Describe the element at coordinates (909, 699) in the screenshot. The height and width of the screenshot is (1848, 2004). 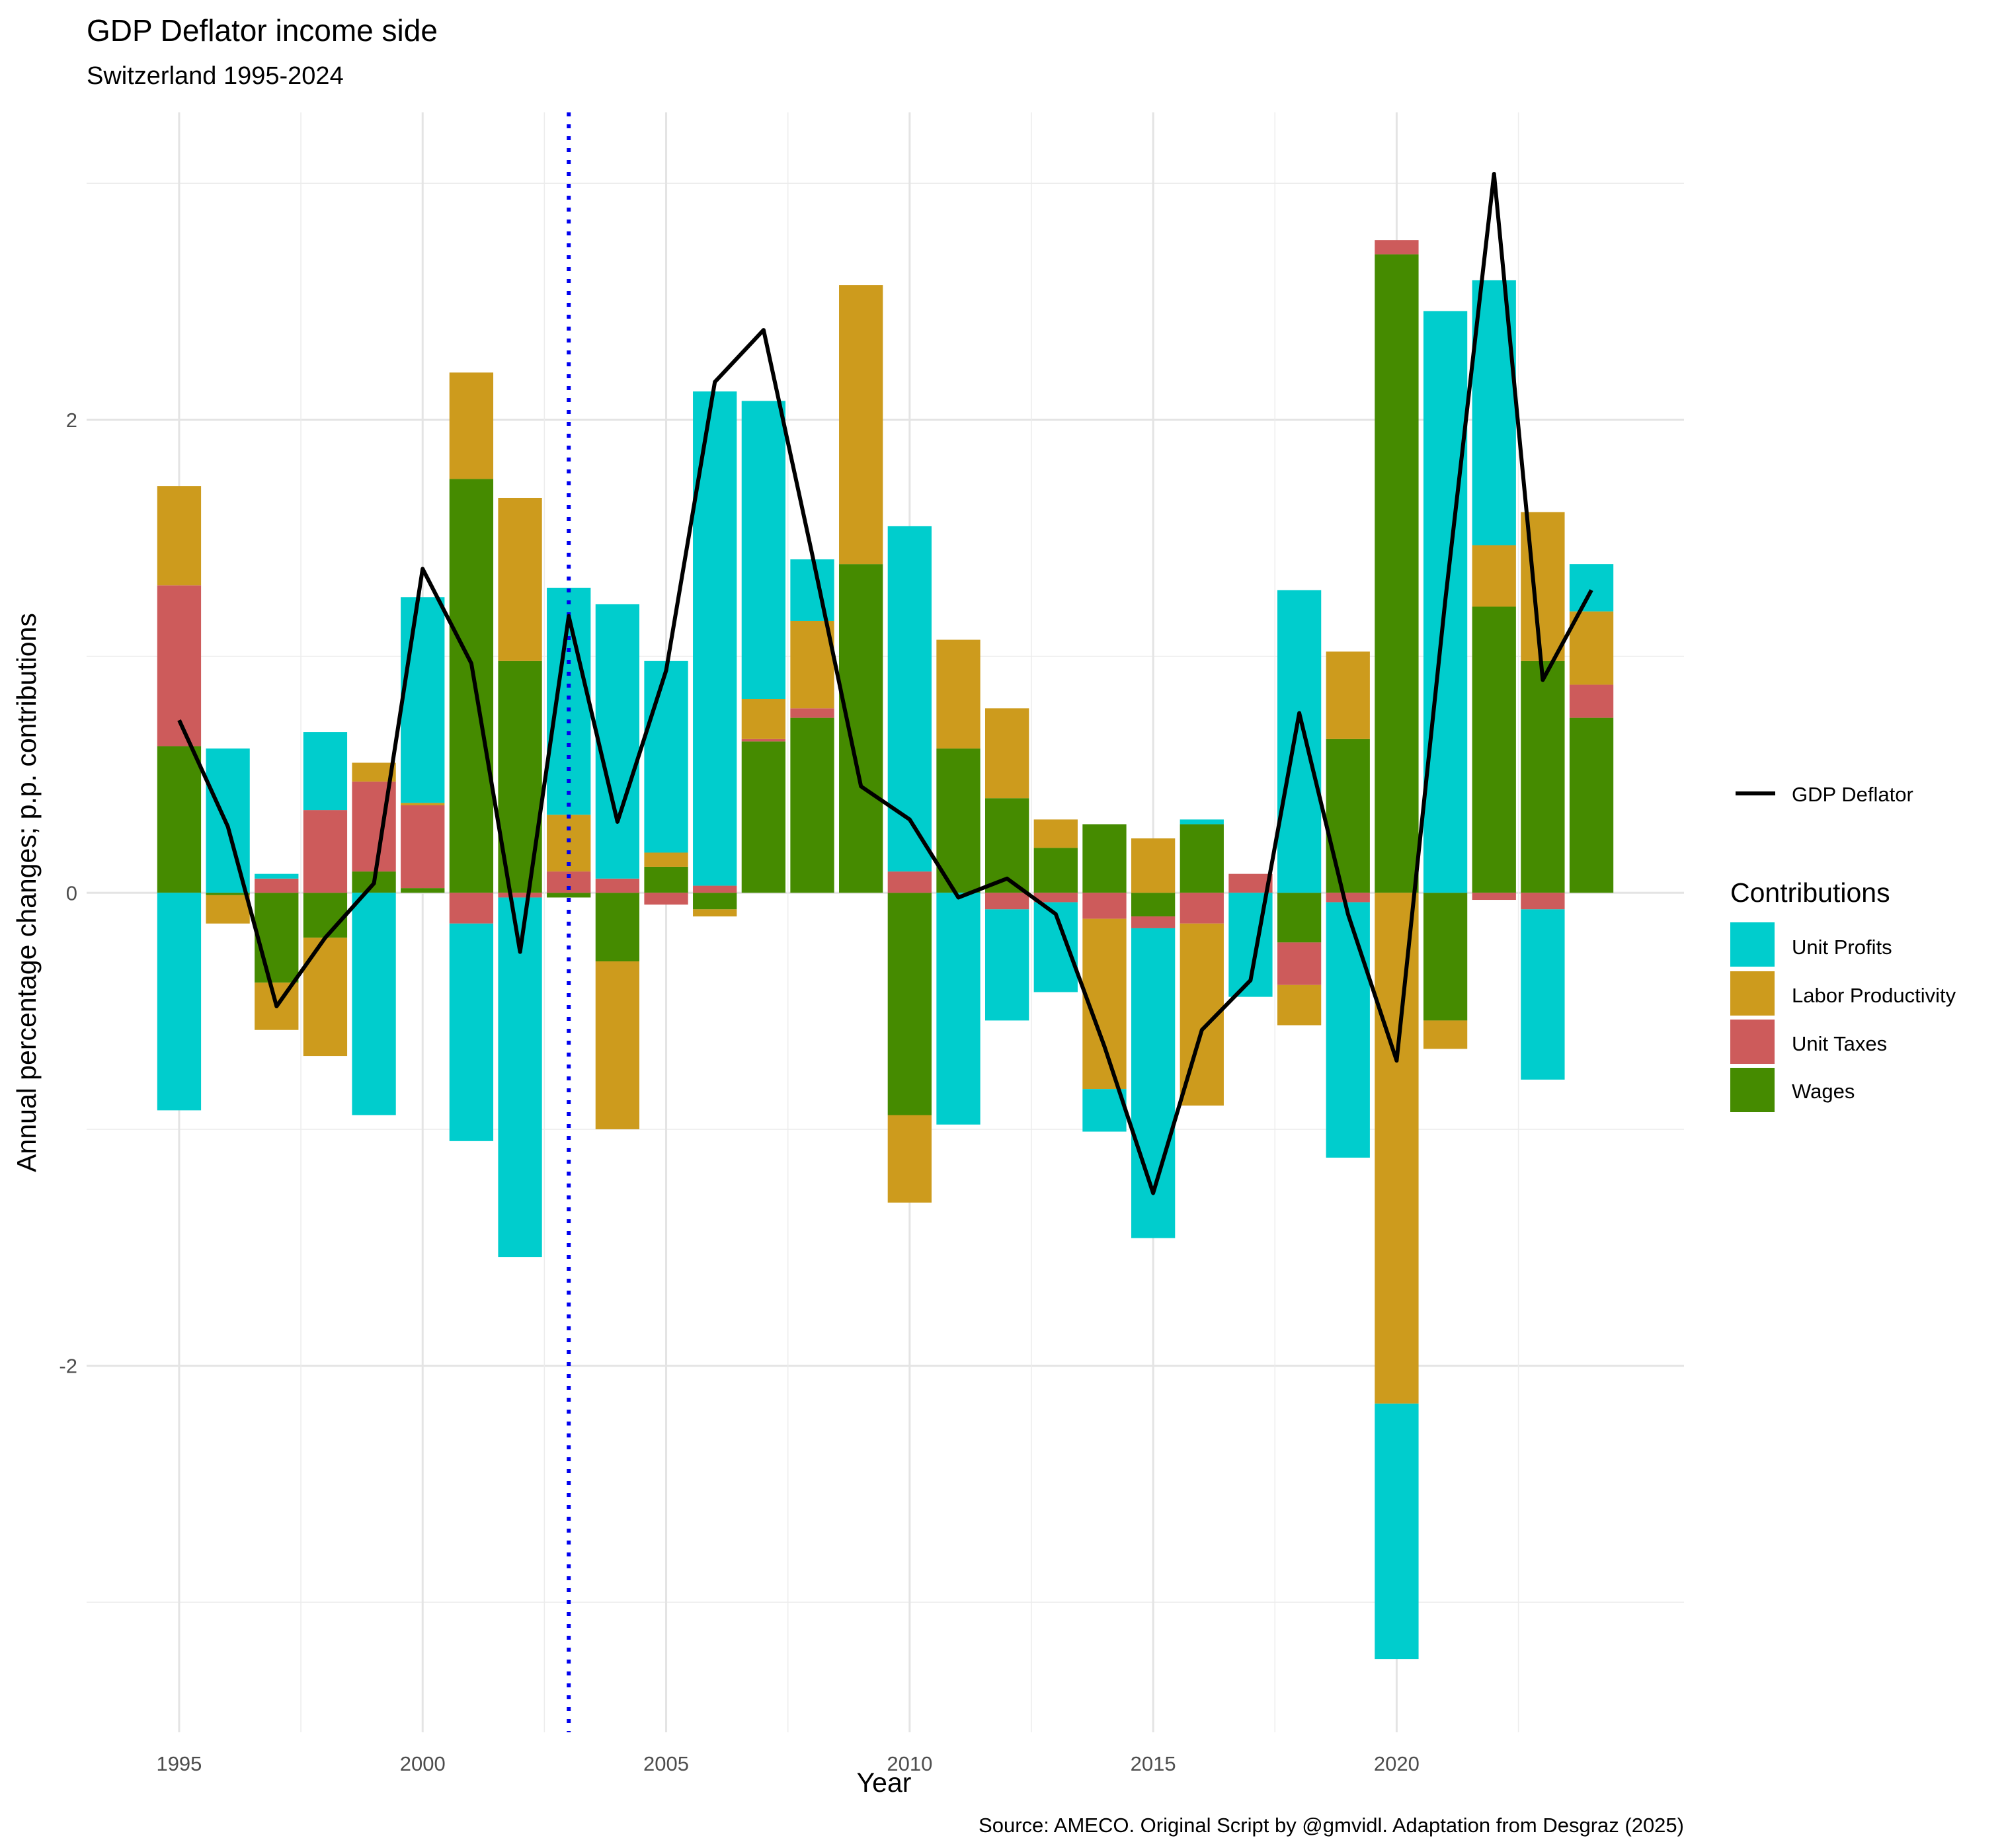
I see `bar-unit-profits-2010` at that location.